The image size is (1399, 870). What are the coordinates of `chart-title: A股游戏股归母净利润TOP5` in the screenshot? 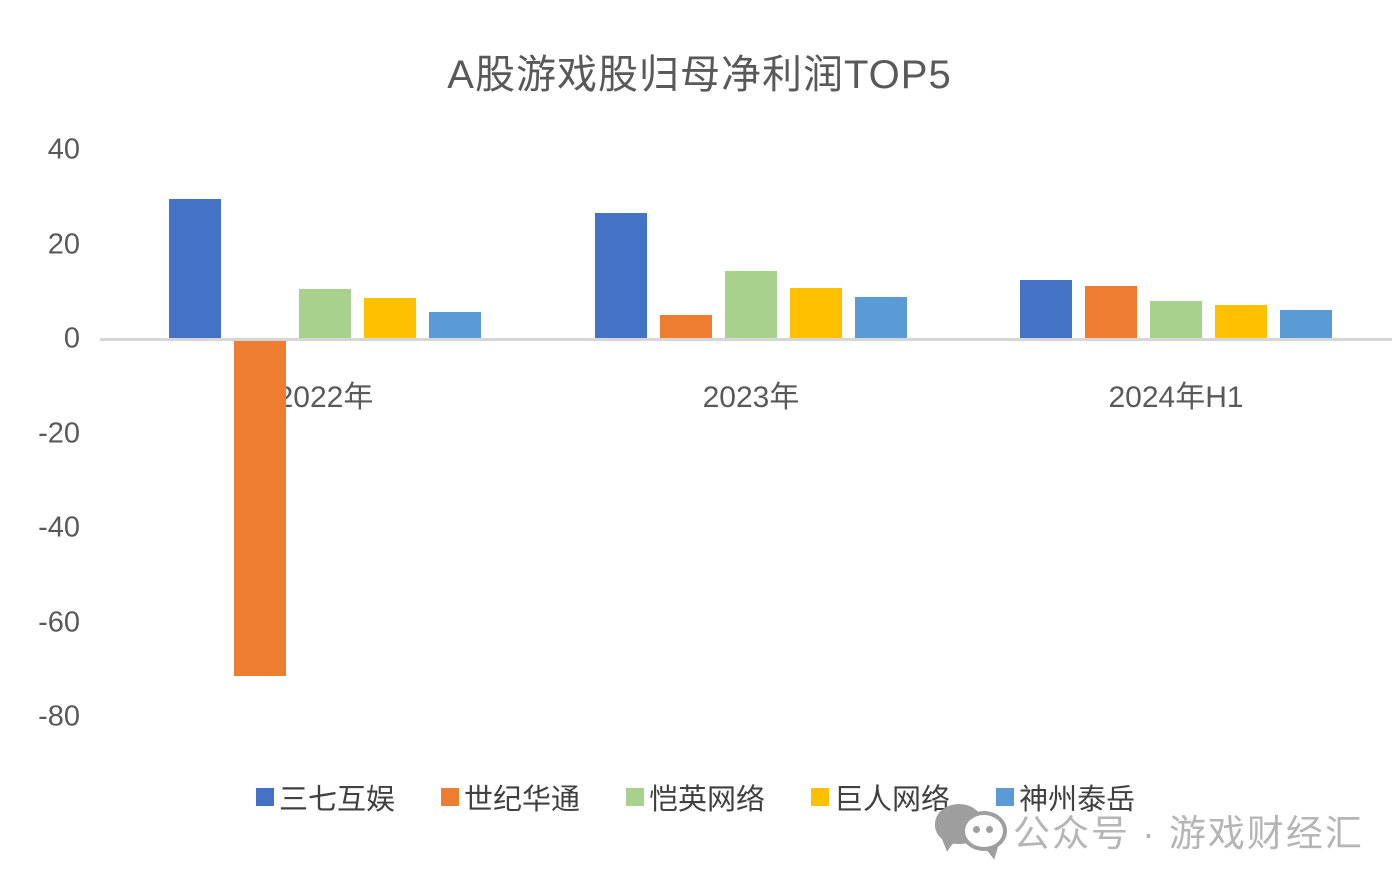 It's located at (699, 75).